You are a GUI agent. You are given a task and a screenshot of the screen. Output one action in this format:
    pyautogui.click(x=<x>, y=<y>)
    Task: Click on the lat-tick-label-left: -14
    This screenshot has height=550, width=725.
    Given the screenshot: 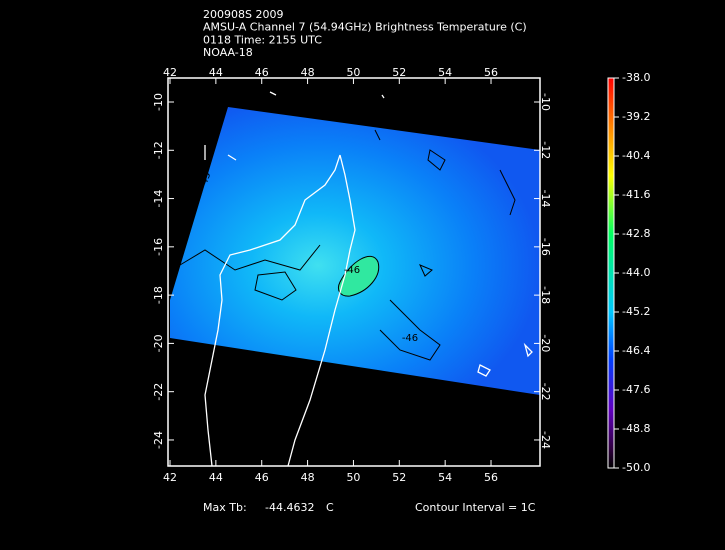 What is the action you would take?
    pyautogui.click(x=158, y=199)
    